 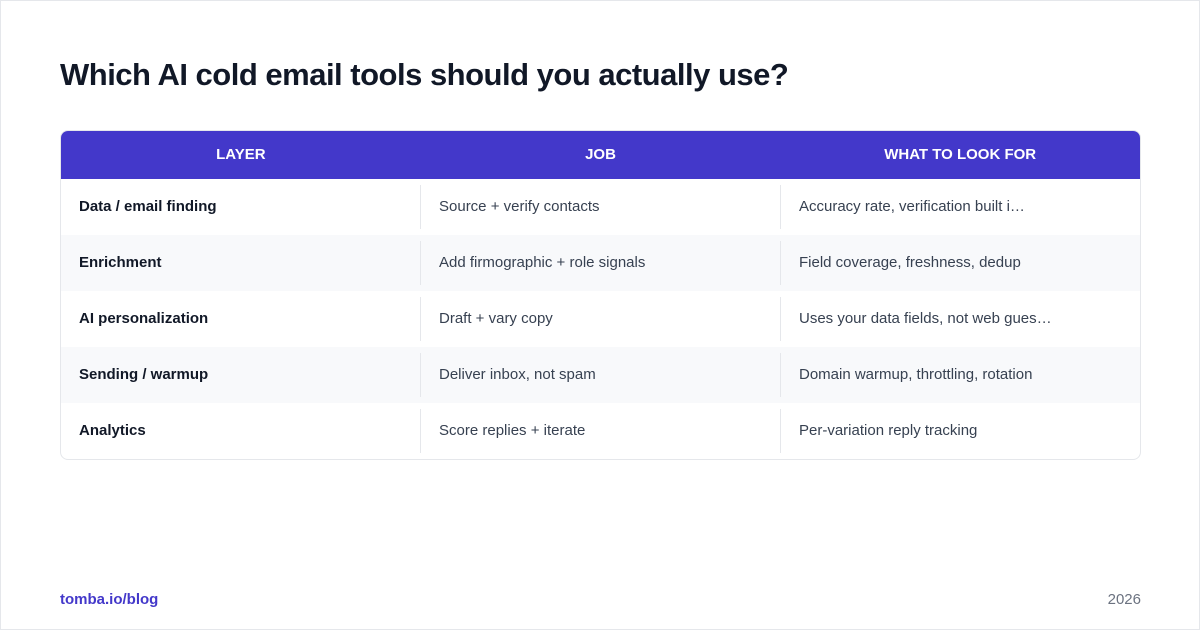 I want to click on table-cell: Draft + vary copy, so click(x=600, y=319).